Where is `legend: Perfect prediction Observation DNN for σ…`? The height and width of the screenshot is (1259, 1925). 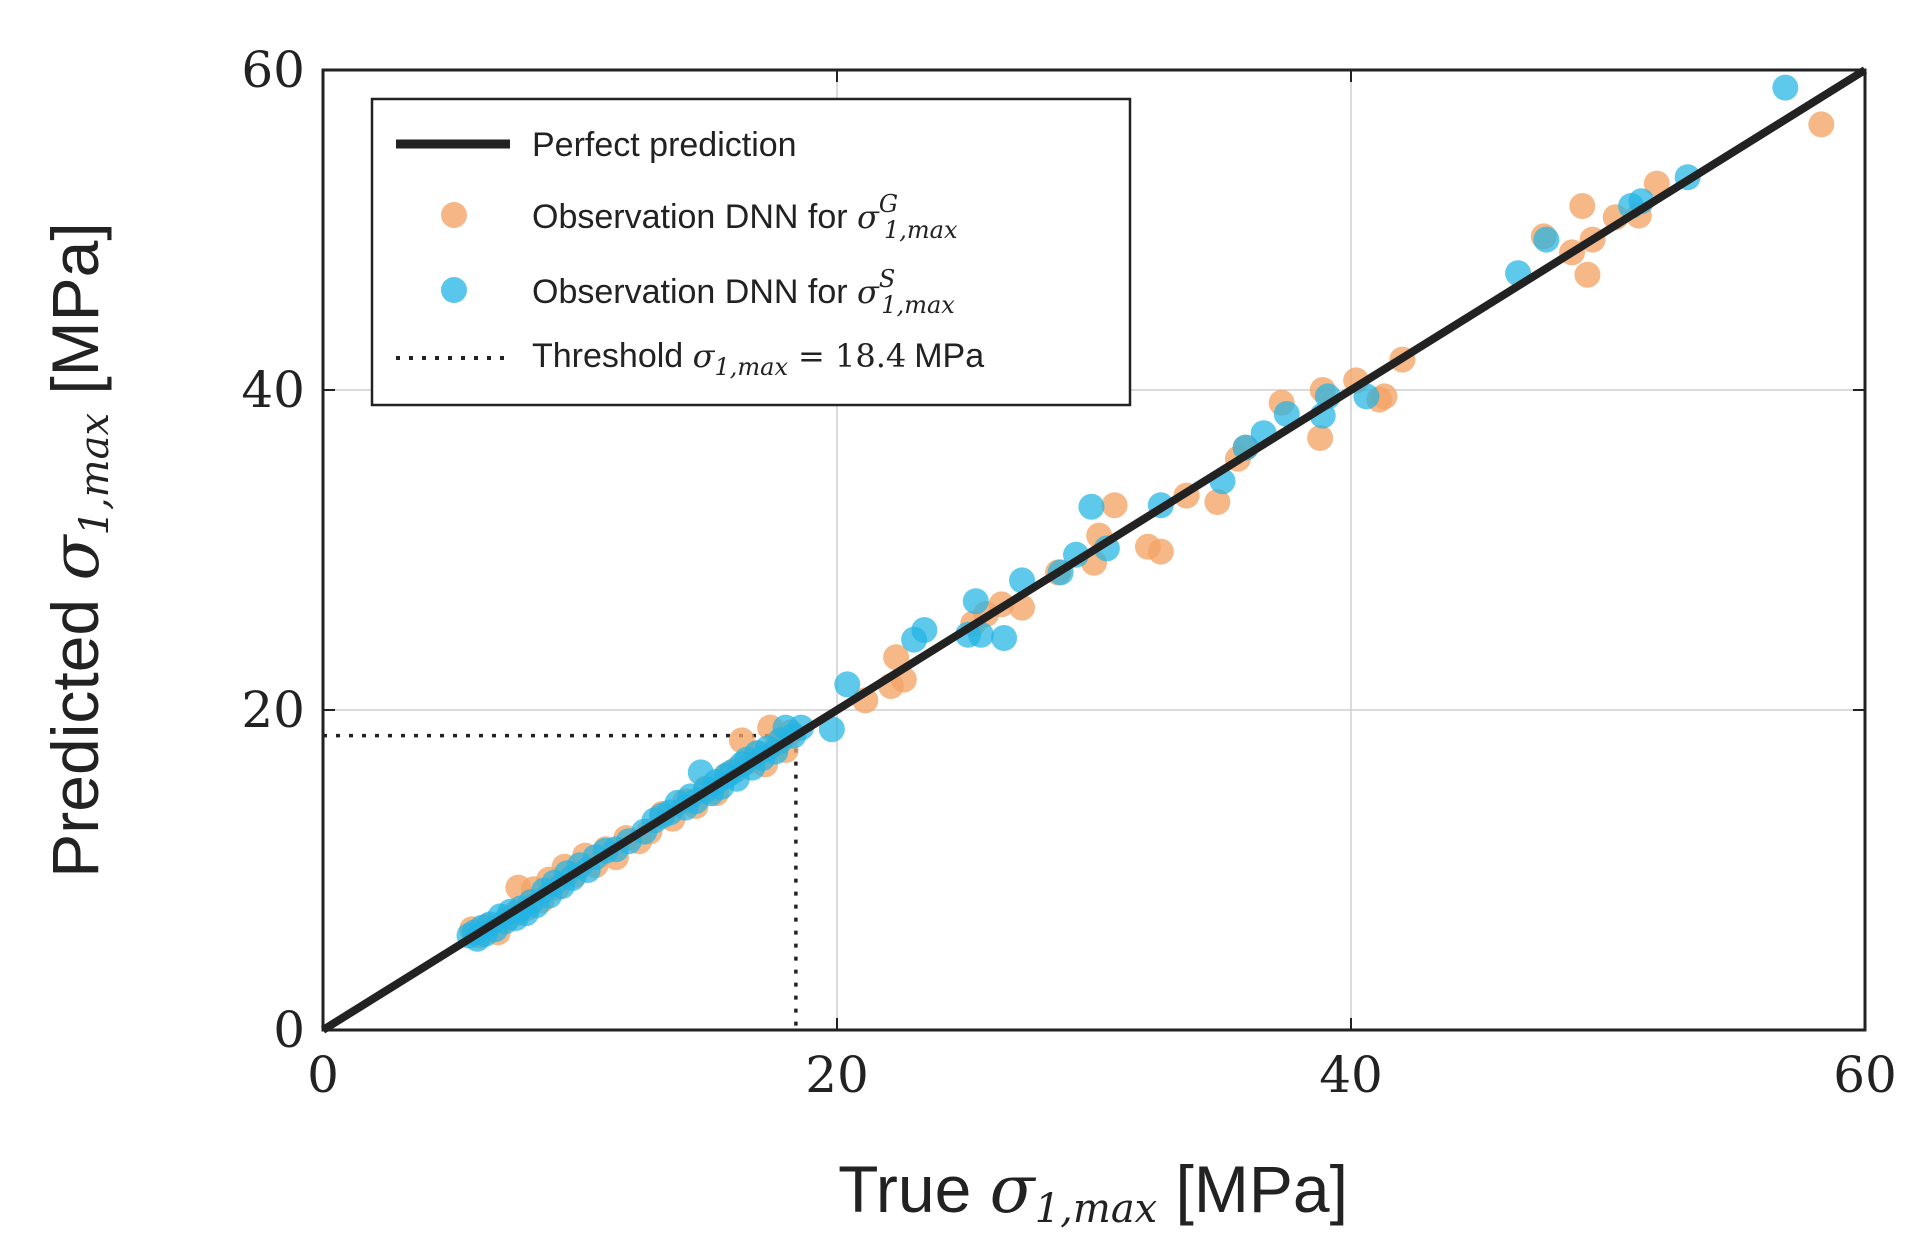
legend: Perfect prediction Observation DNN for σ… is located at coordinates (751, 252).